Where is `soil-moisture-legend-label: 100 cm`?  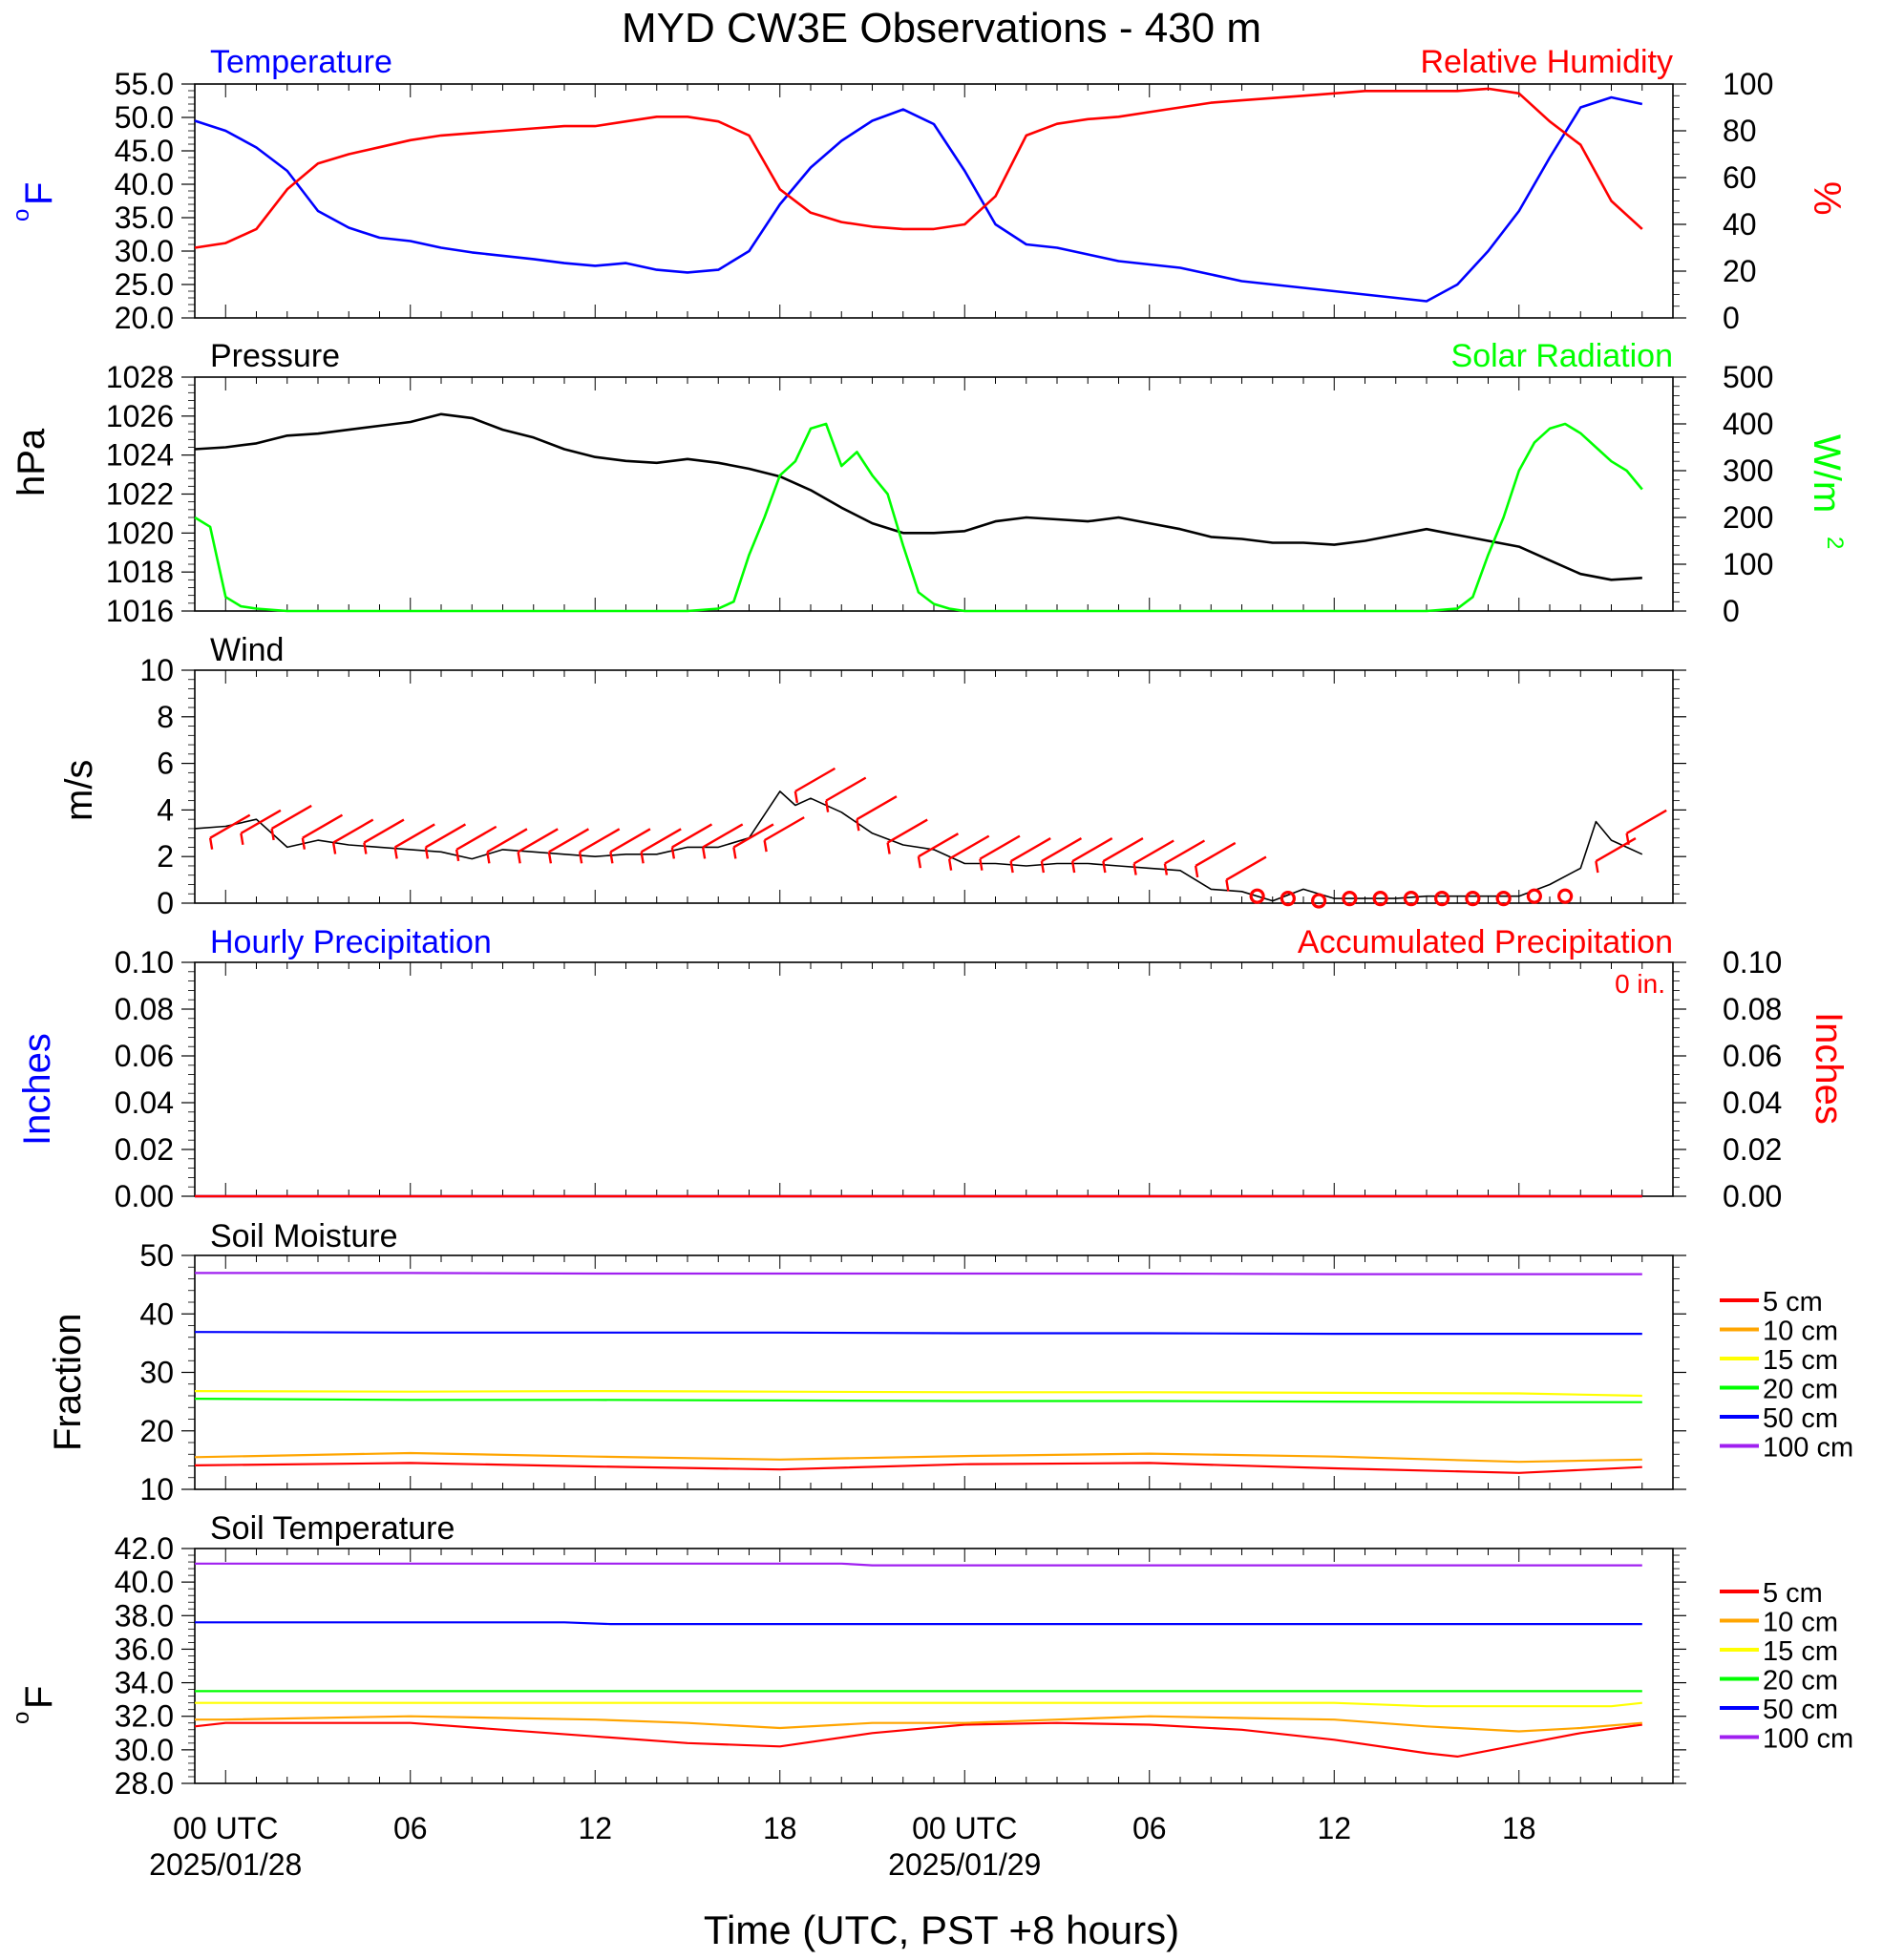 soil-moisture-legend-label: 100 cm is located at coordinates (1808, 1448).